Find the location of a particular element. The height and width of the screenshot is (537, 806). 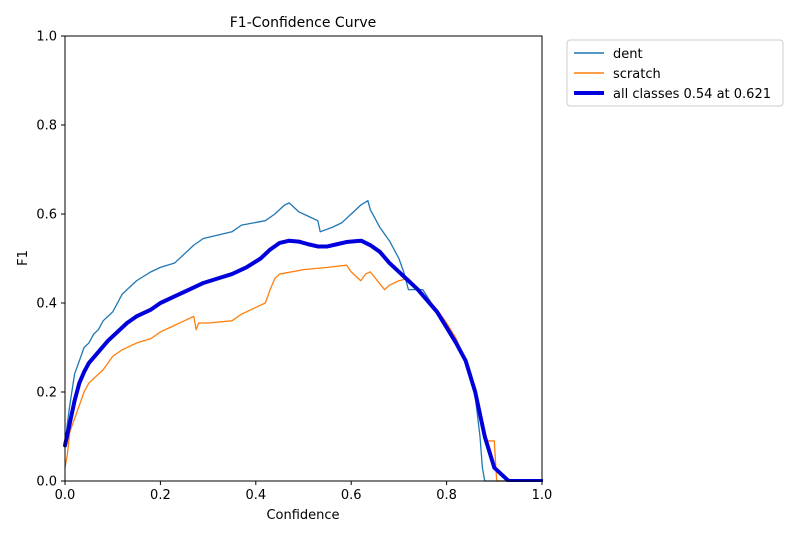

legend-label-dent: dent is located at coordinates (628, 54).